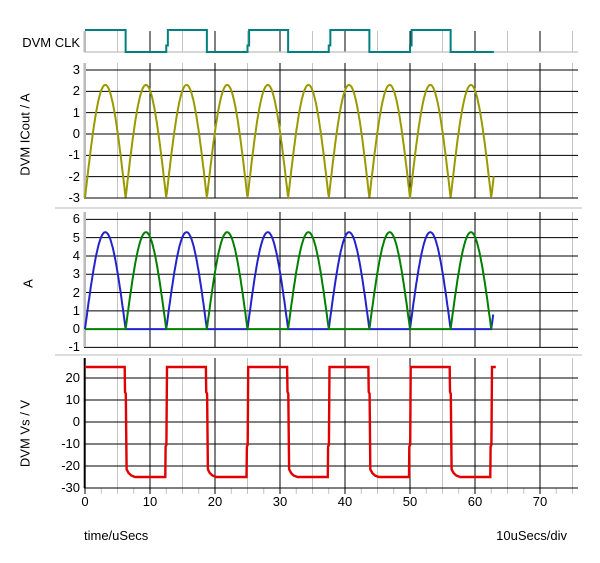 The image size is (600, 563). Describe the element at coordinates (74, 176) in the screenshot. I see `tick-label: -2` at that location.